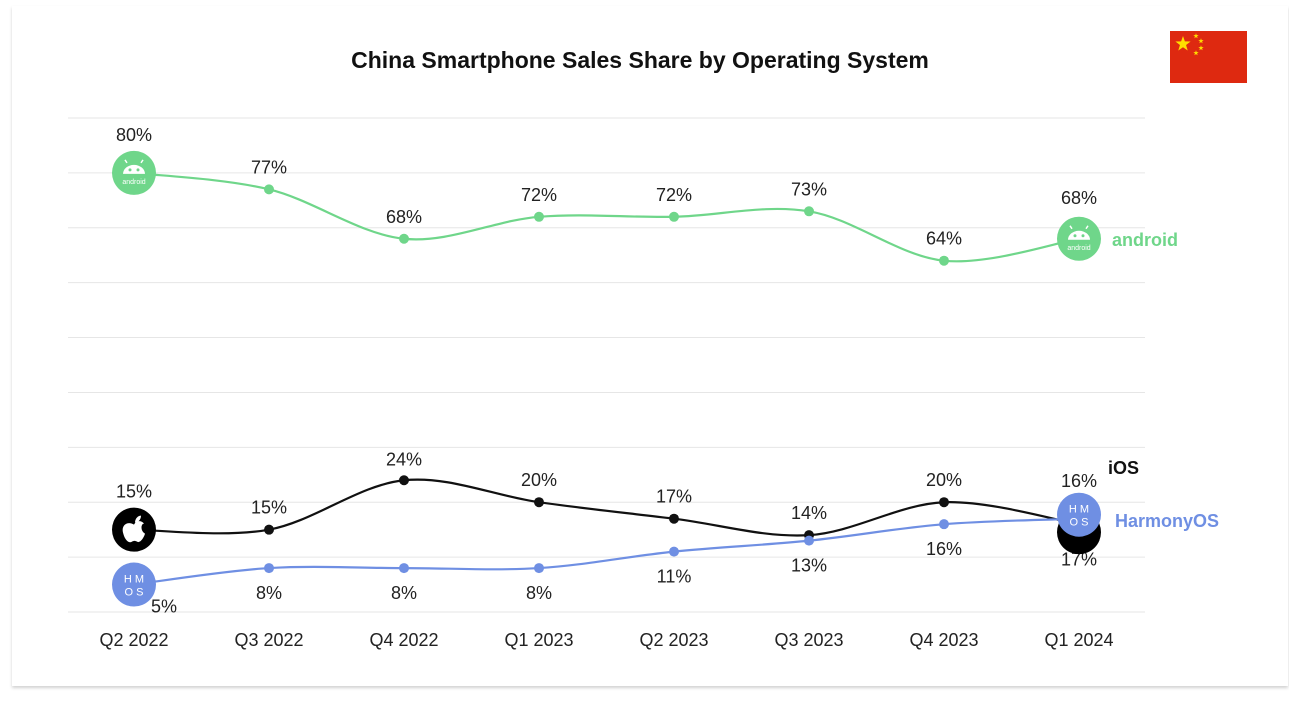 The image size is (1289, 707). Describe the element at coordinates (674, 577) in the screenshot. I see `data-label: 11%` at that location.